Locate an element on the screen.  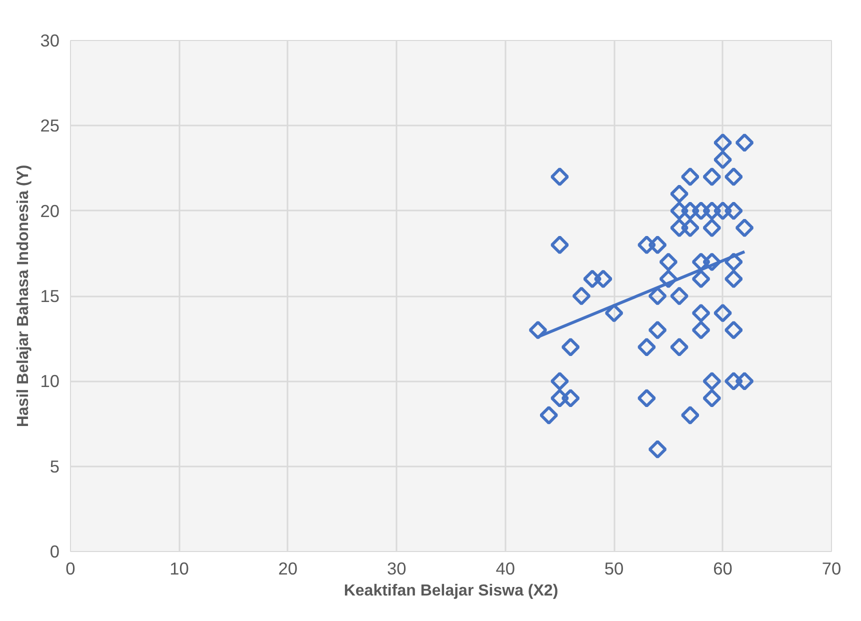
y-tick-label: 5 is located at coordinates (55, 466).